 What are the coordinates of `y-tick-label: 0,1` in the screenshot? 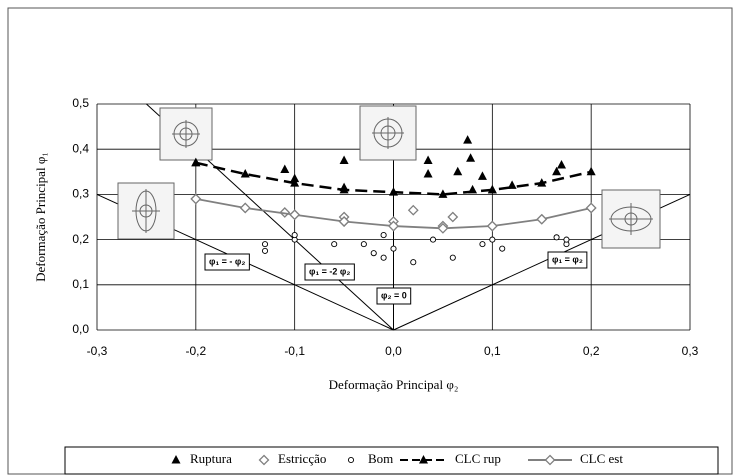 It's located at (80, 284).